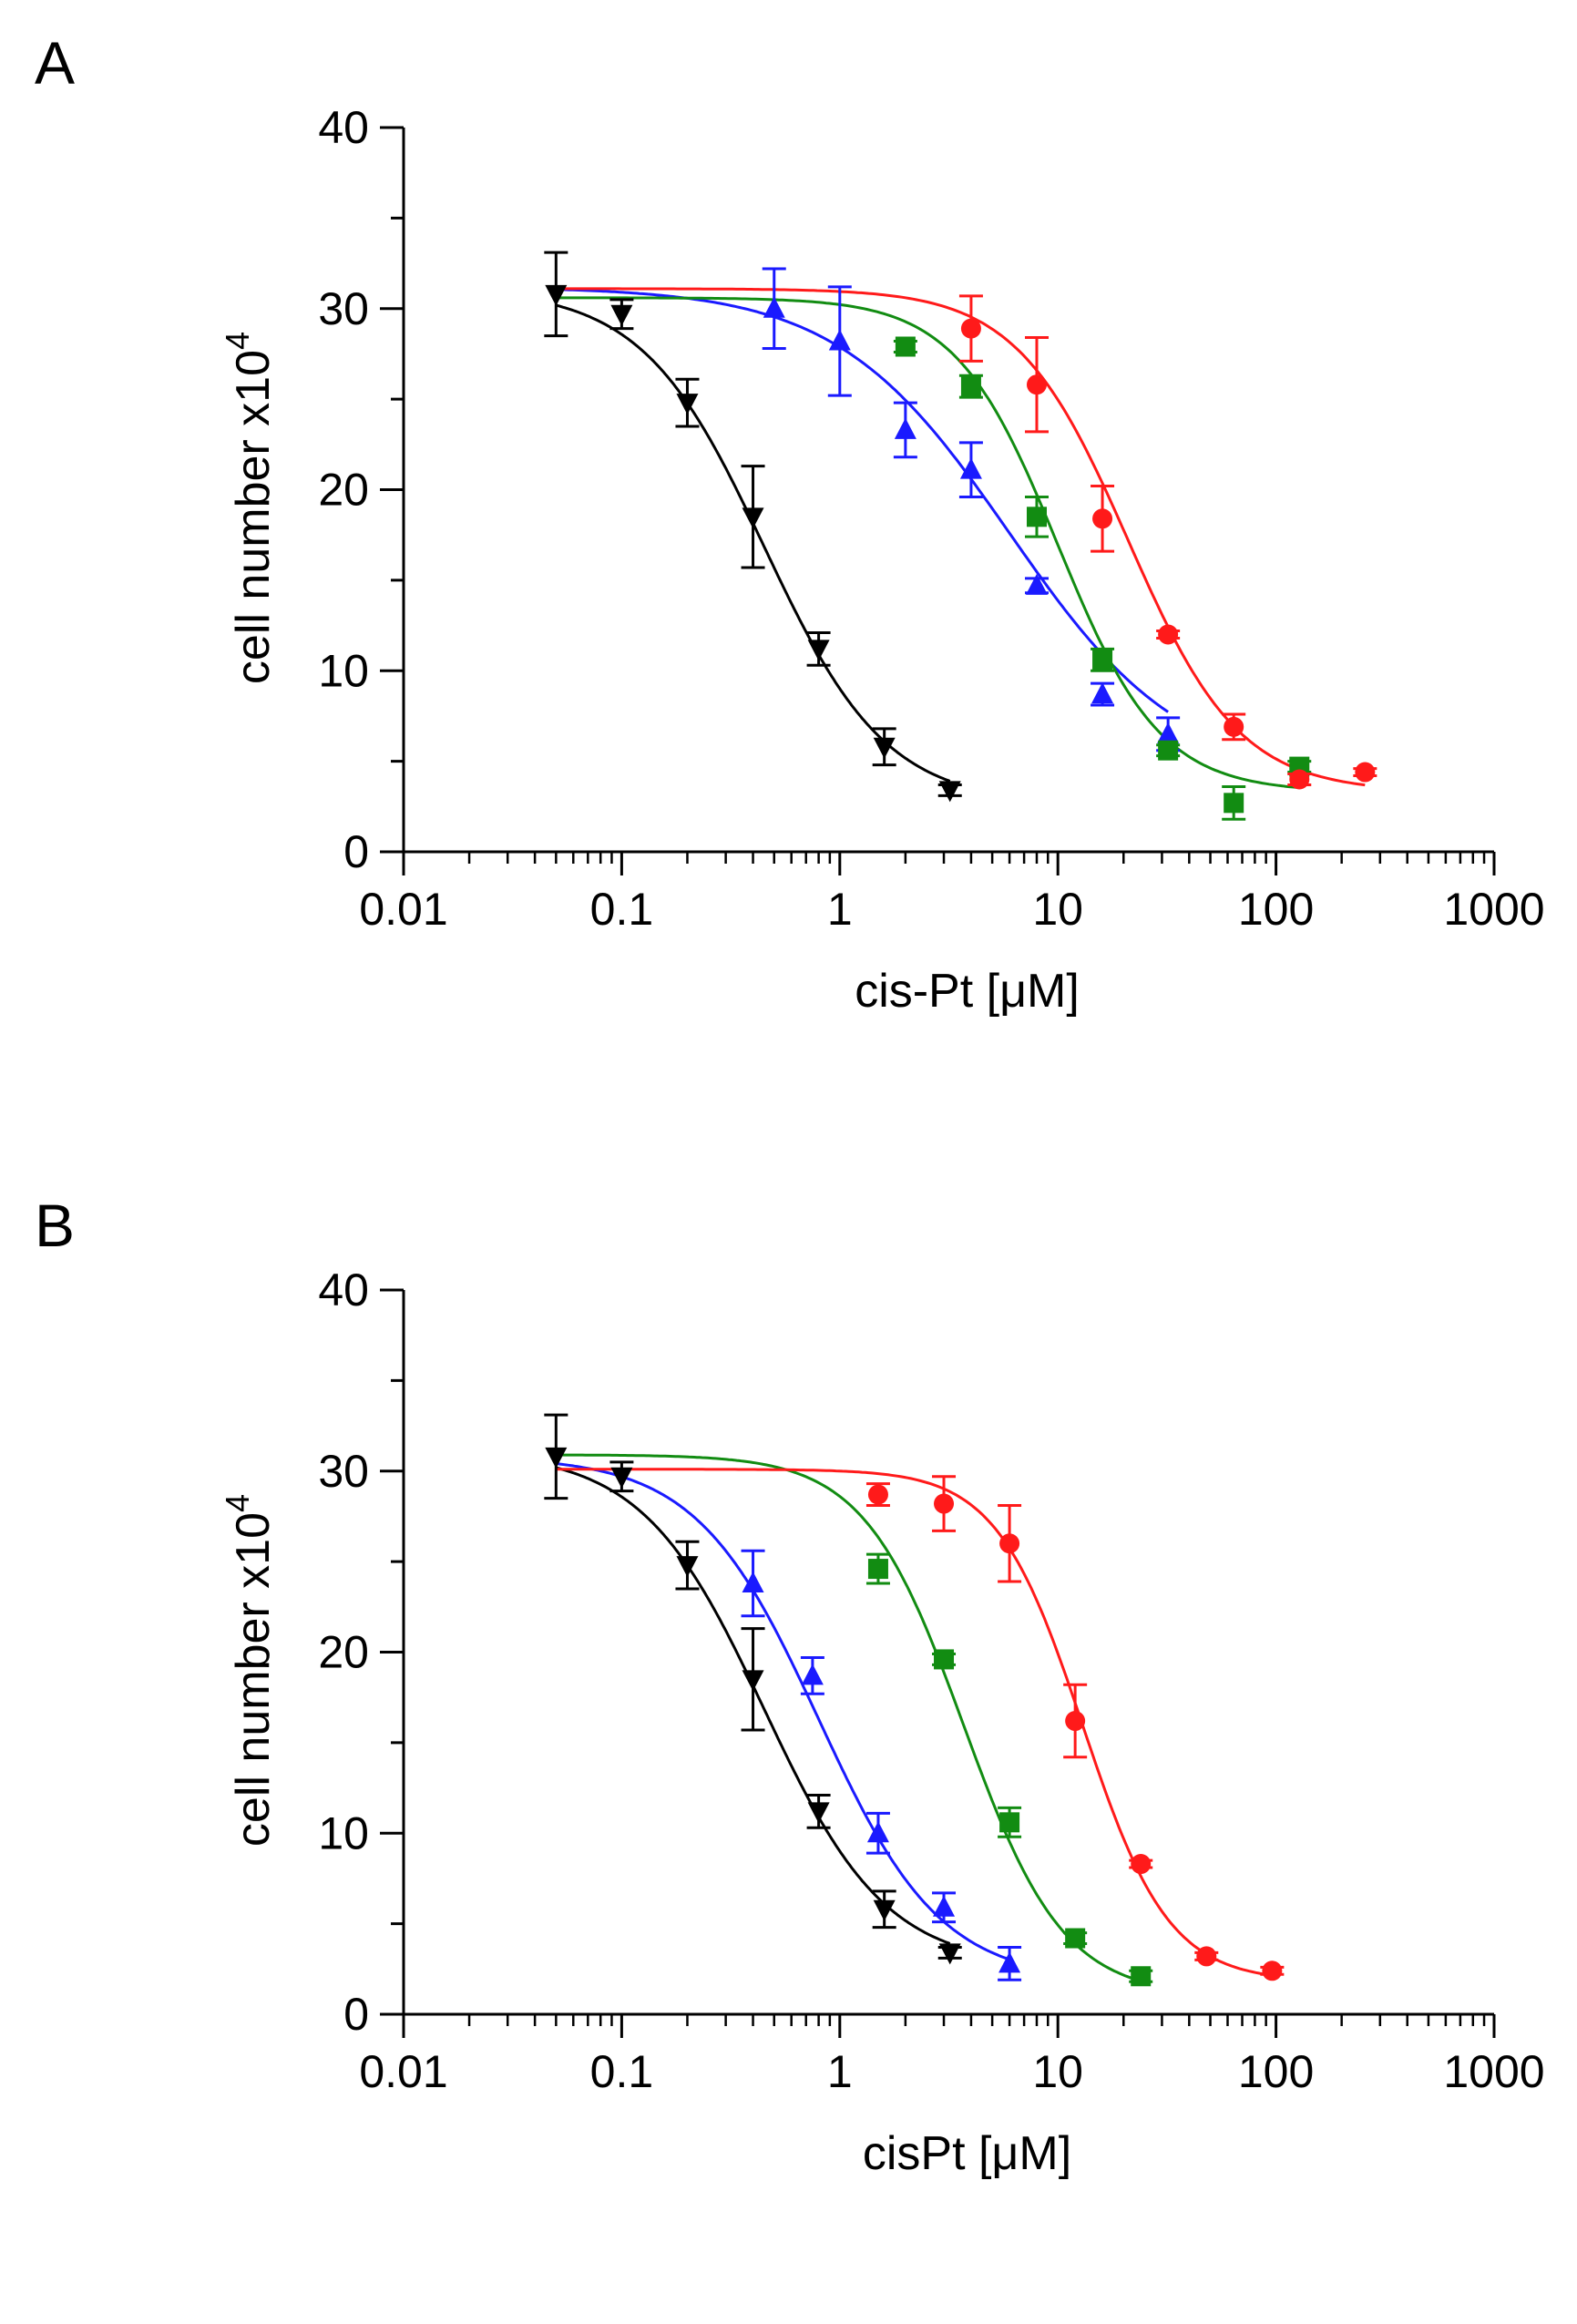 This screenshot has height=2324, width=1577. What do you see at coordinates (967, 992) in the screenshot?
I see `x-axis-label: cis-Pt [μM]` at bounding box center [967, 992].